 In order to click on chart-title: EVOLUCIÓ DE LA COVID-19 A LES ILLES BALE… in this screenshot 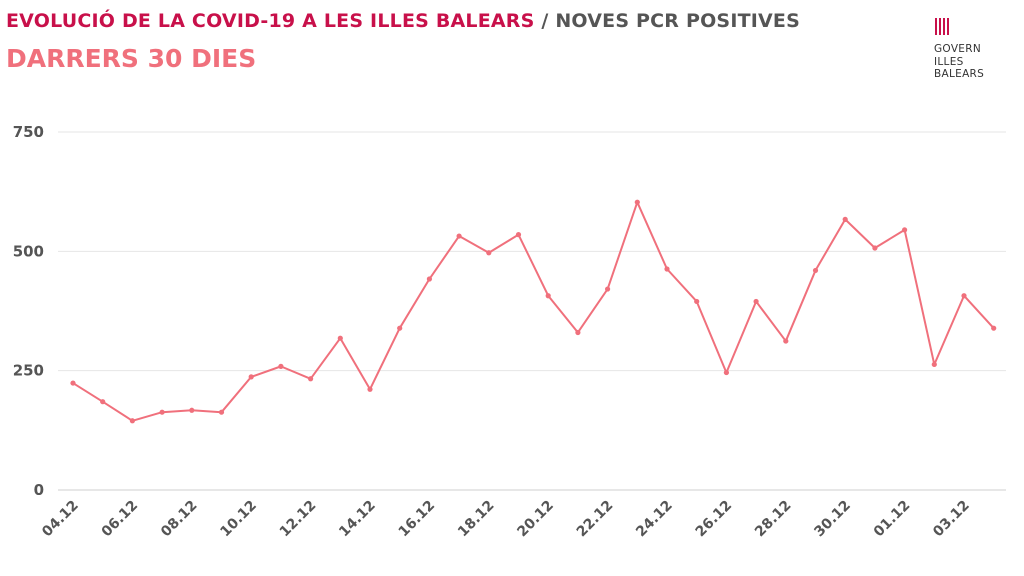, I will do `click(403, 21)`.